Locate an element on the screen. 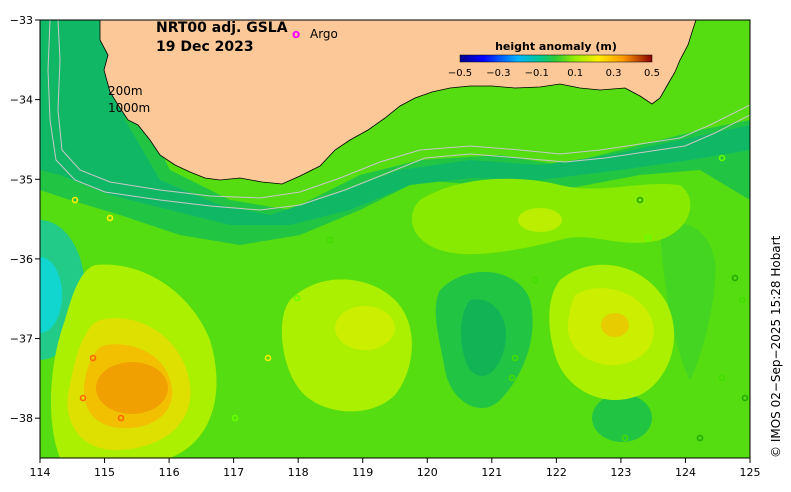 The width and height of the screenshot is (791, 492). credit-text: © IMOS 02−Sep−2025 15:28 Hobart is located at coordinates (776, 346).